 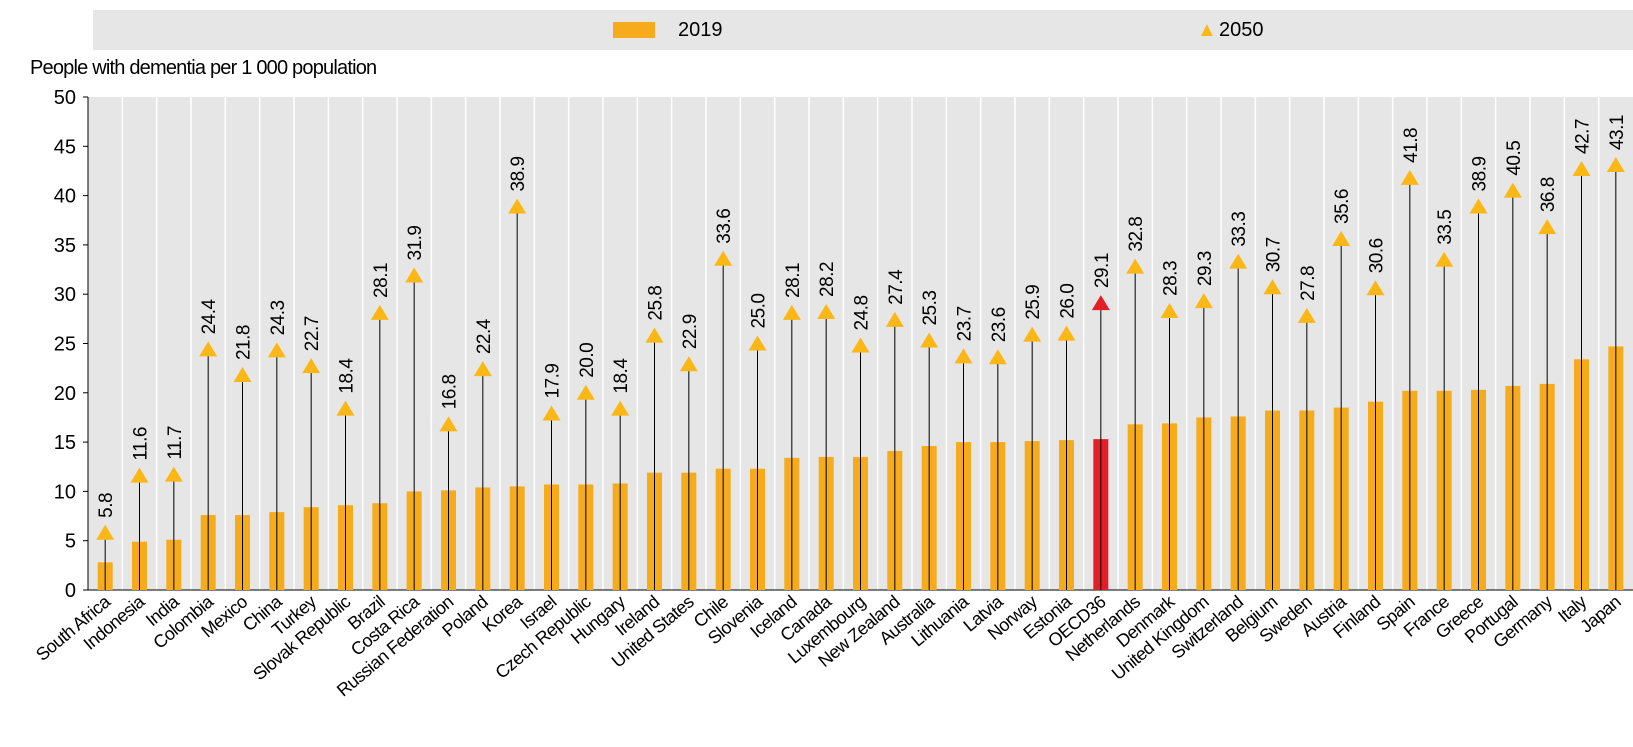 I want to click on data-label-2050: 27.4, so click(x=896, y=287).